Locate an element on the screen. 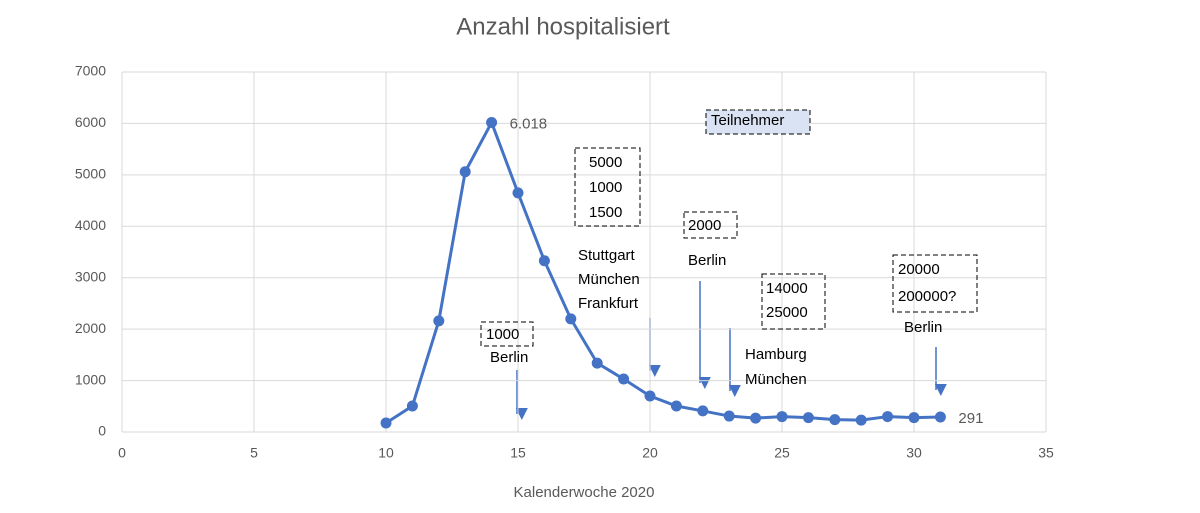  y-tick-label: 0 is located at coordinates (102, 431).